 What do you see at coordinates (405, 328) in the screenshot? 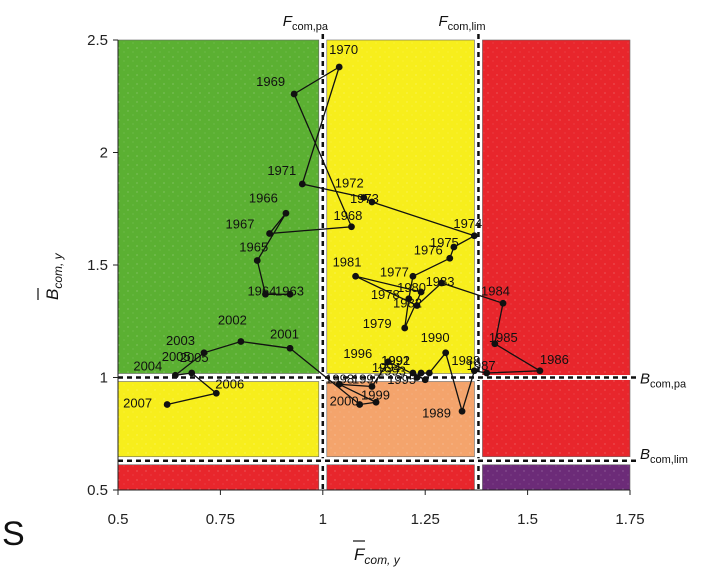
I see `data-point-1979` at bounding box center [405, 328].